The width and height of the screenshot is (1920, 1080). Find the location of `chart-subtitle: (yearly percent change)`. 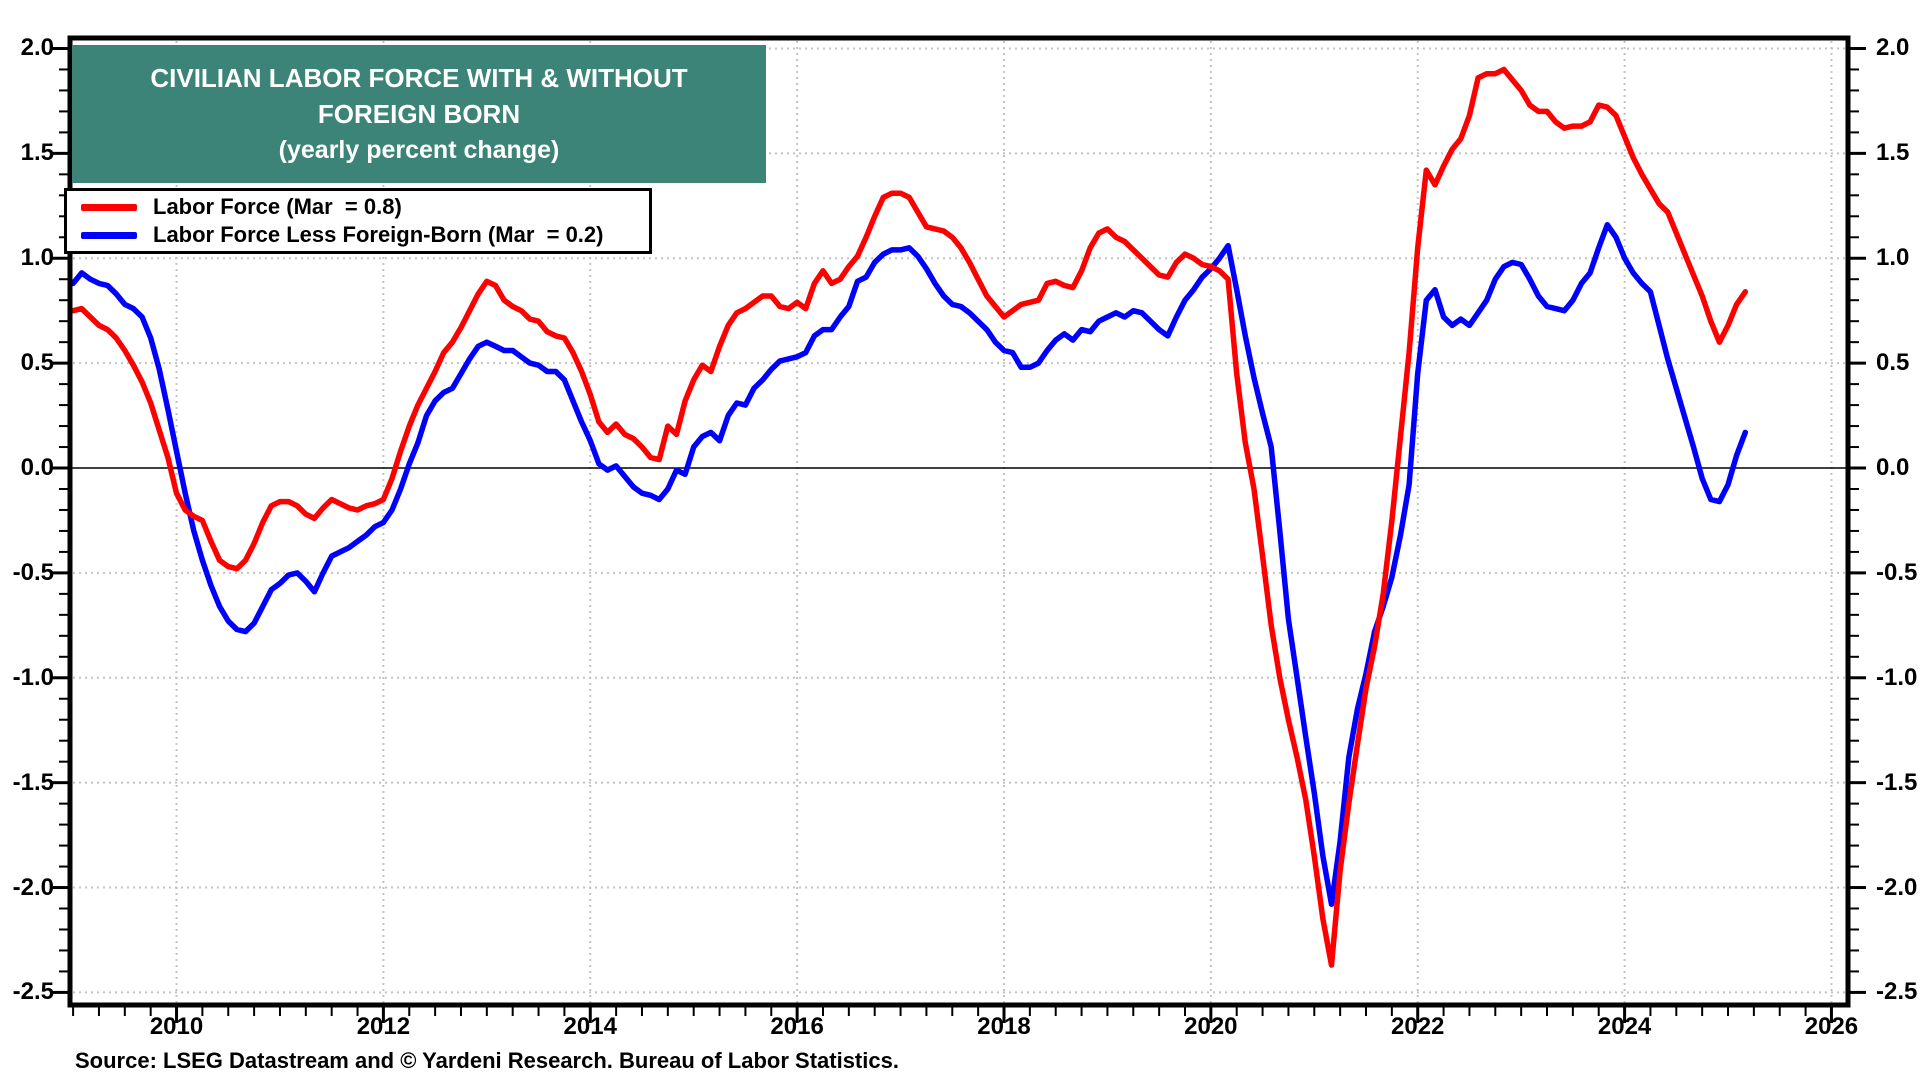

chart-subtitle: (yearly percent change) is located at coordinates (419, 150).